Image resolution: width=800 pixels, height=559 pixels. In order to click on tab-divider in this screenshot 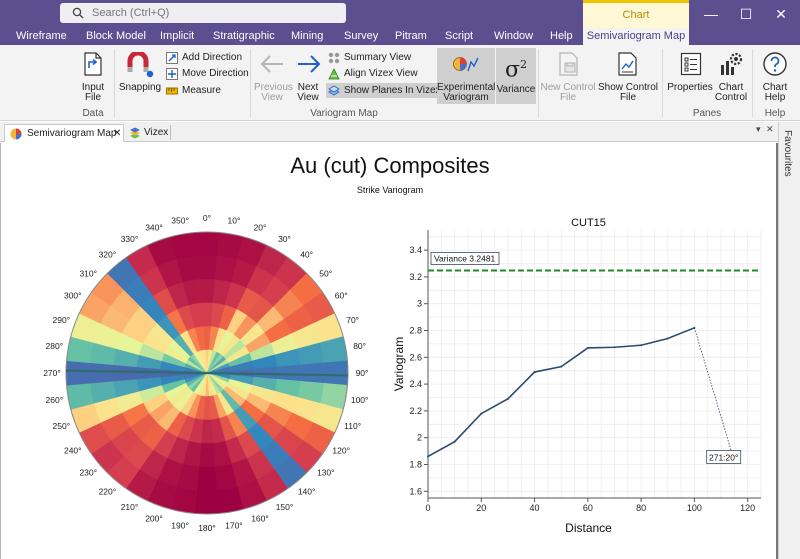, I will do `click(170, 132)`.